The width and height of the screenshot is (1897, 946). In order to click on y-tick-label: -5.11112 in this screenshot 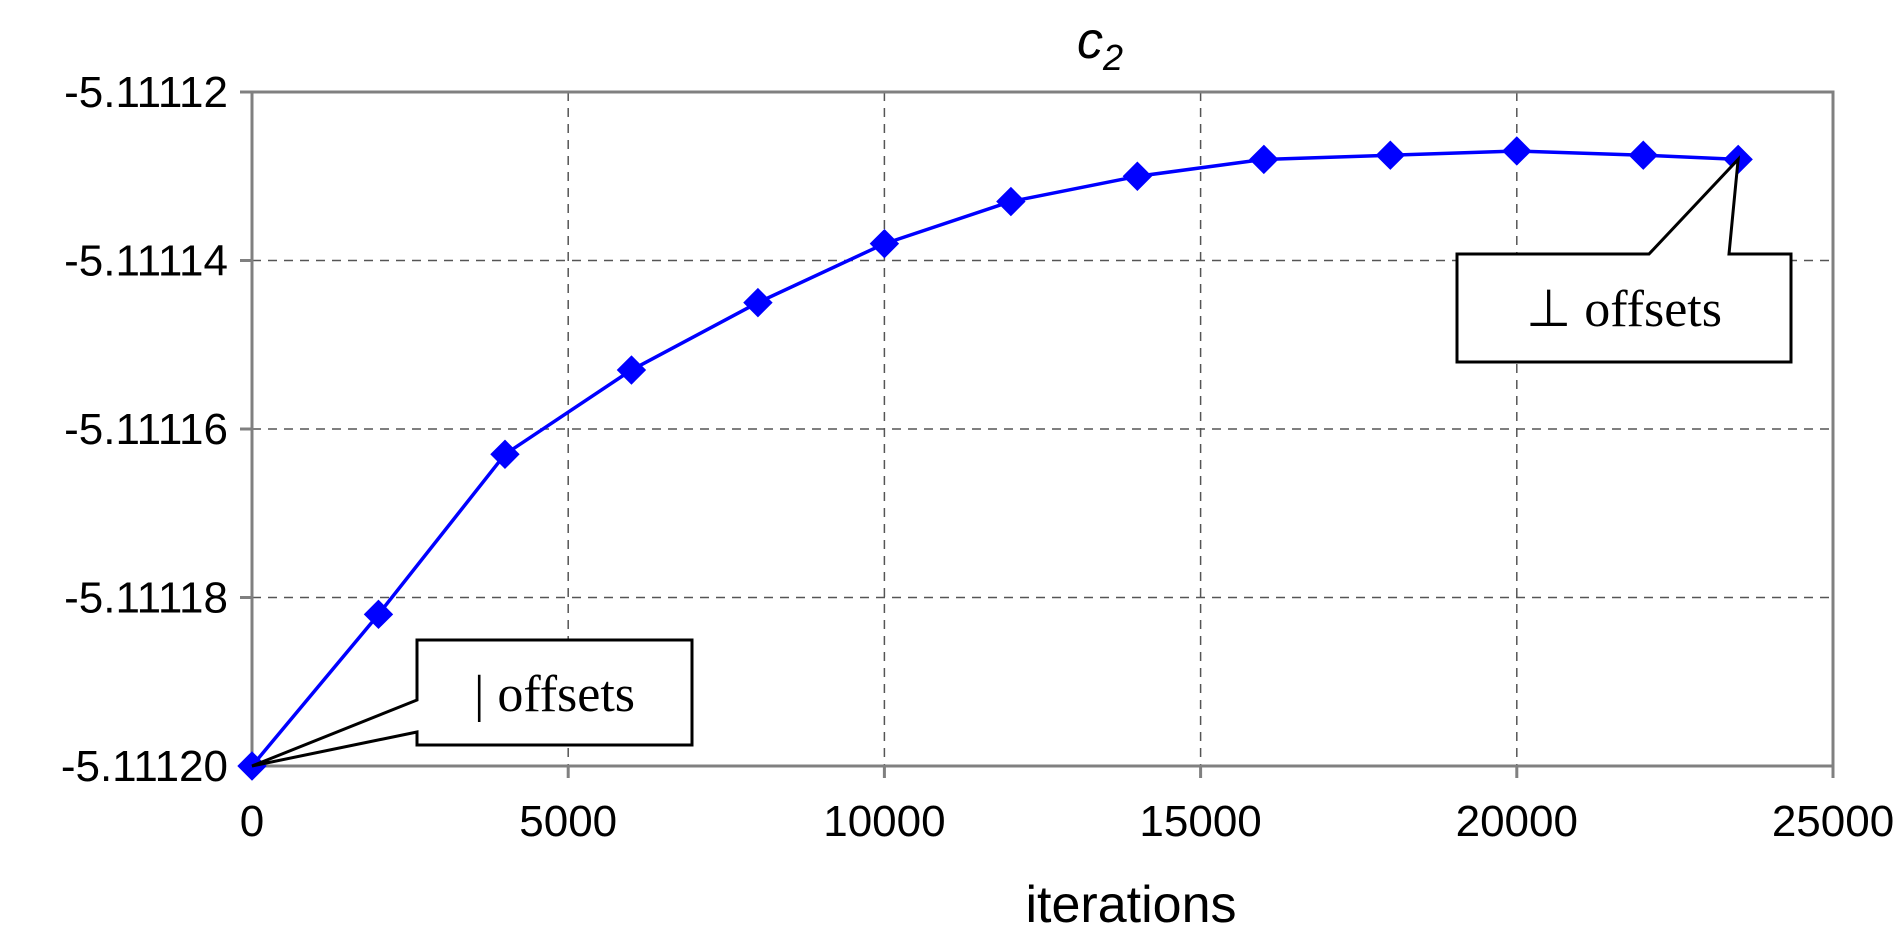, I will do `click(146, 92)`.